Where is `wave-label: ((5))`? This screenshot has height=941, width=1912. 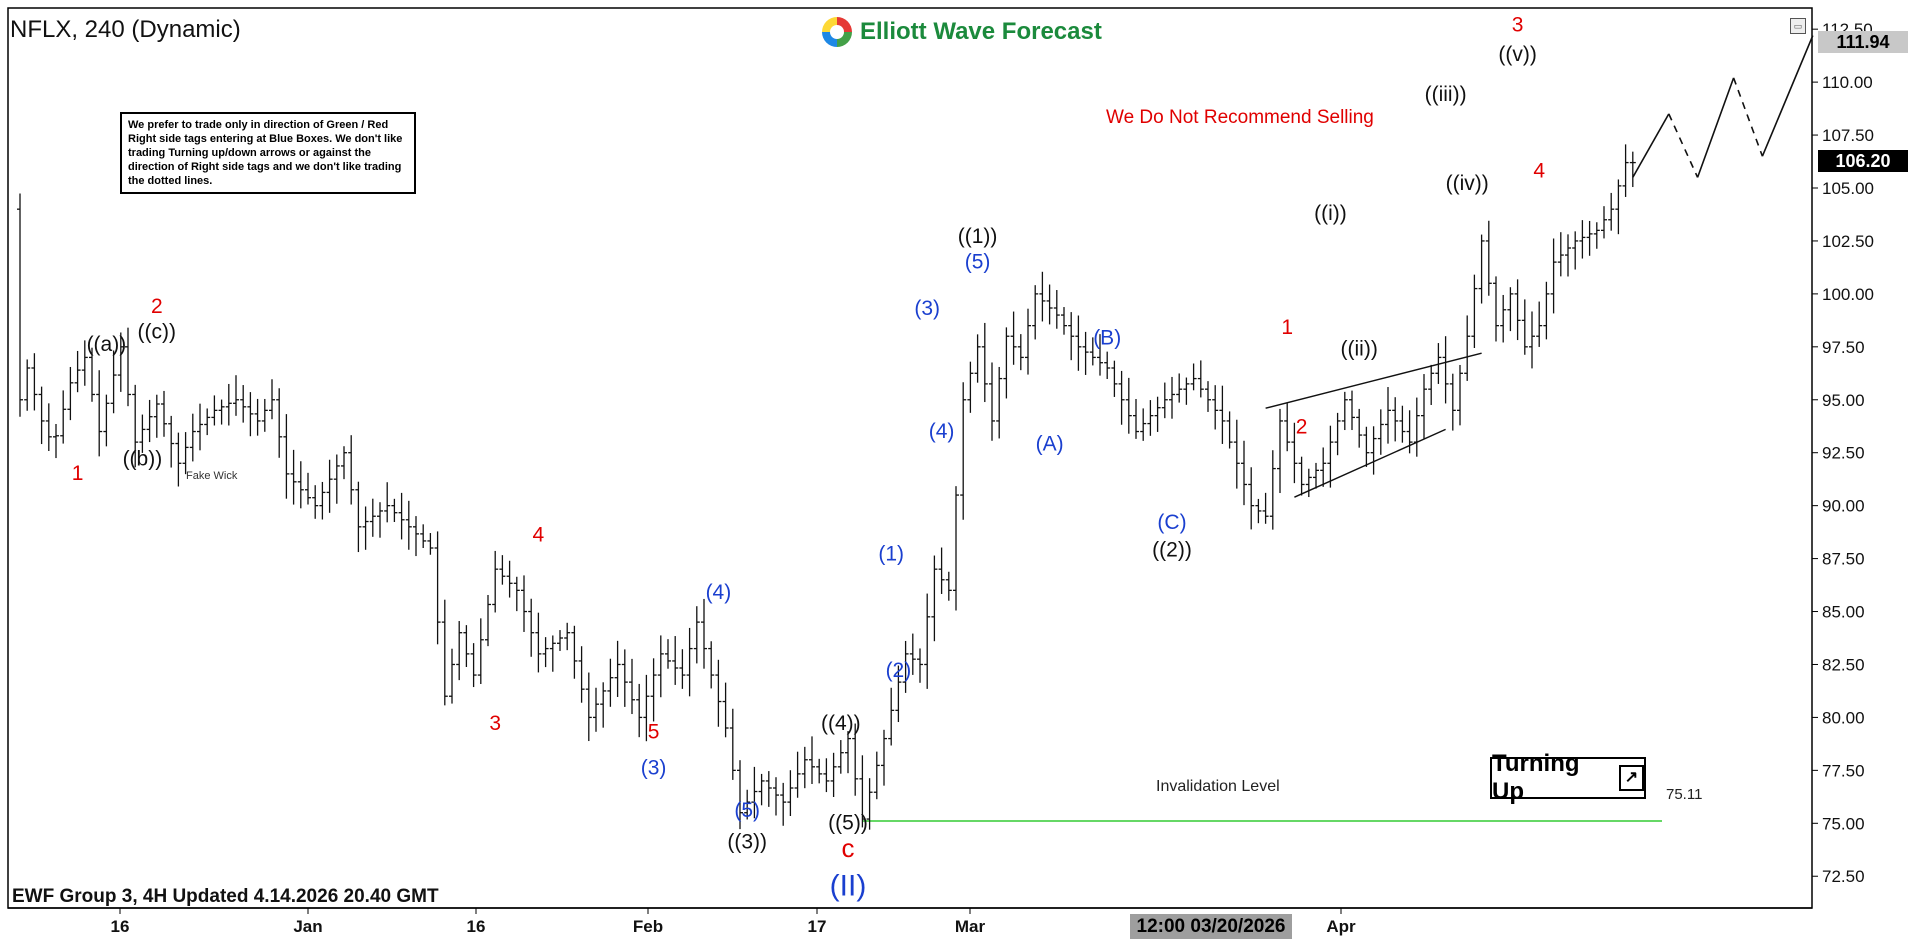
wave-label: ((5)) is located at coordinates (848, 823).